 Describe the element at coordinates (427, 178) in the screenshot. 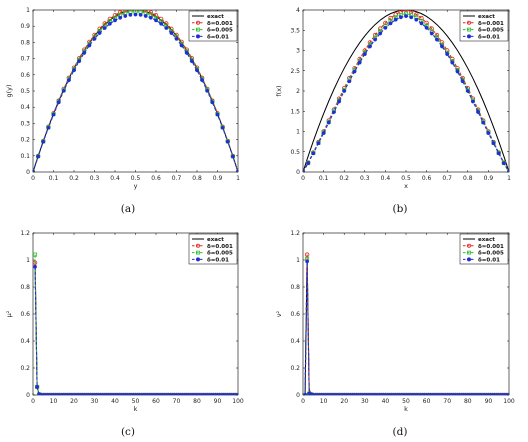

I see `x-tick-label: 0.6` at that location.